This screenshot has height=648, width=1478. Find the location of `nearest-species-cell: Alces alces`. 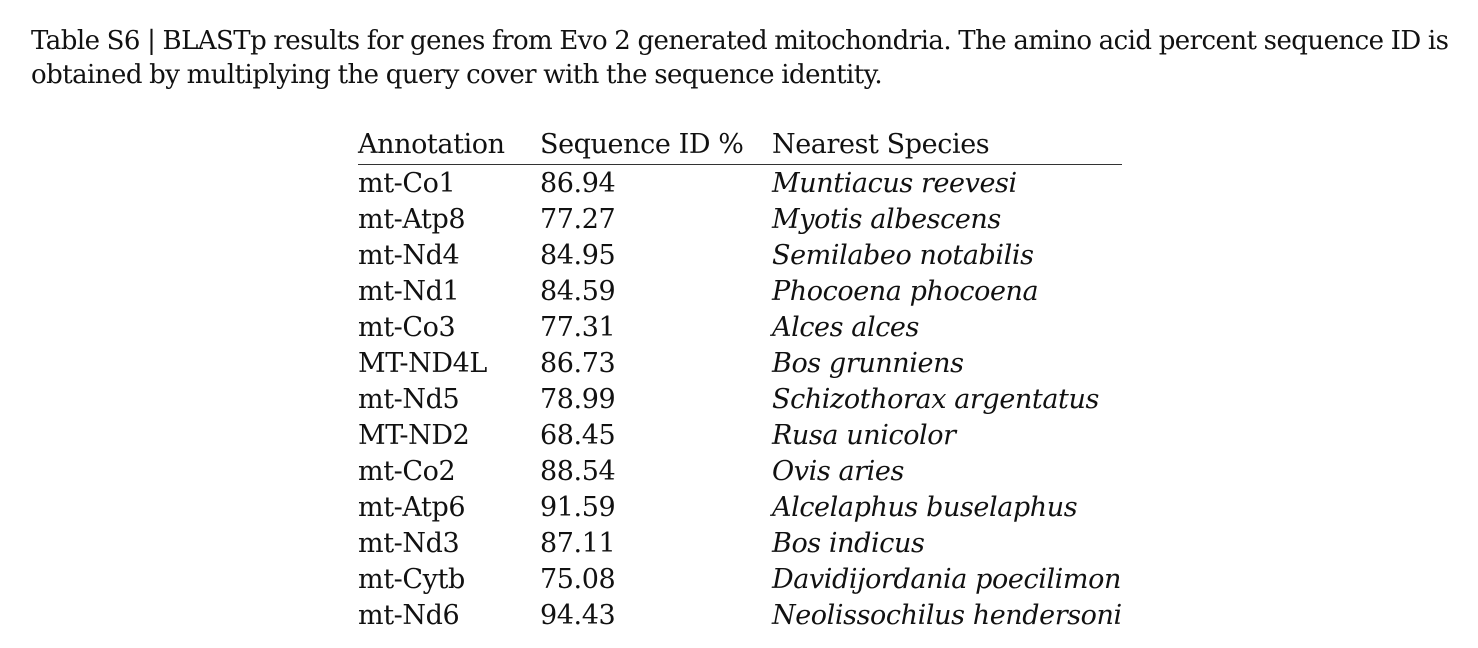

nearest-species-cell: Alces alces is located at coordinates (845, 327).